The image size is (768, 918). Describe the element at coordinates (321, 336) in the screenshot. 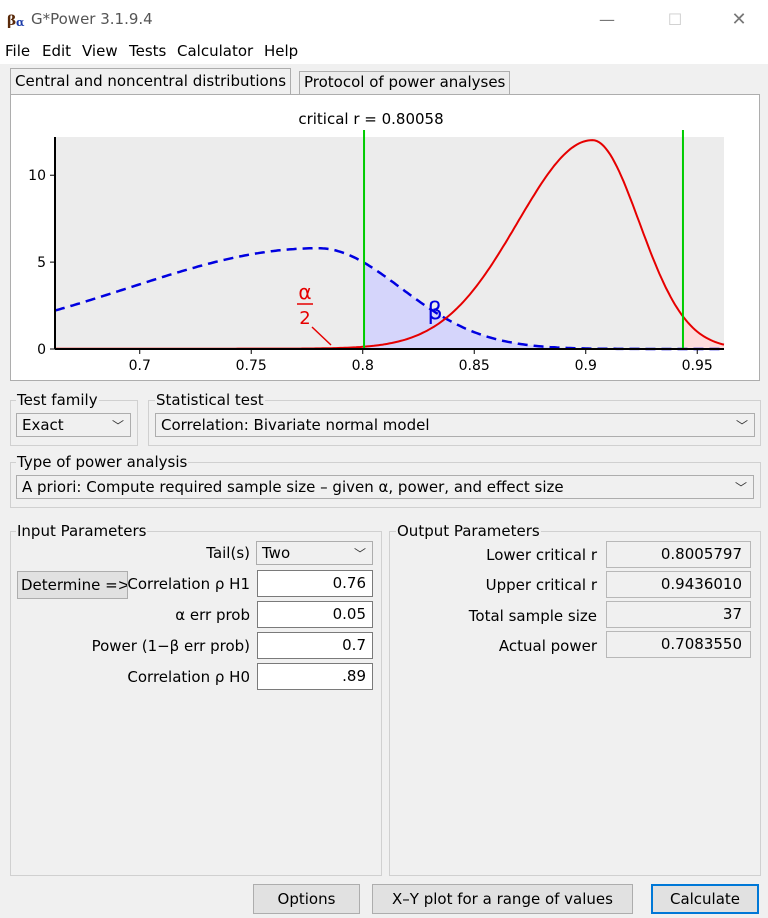

I see `alpha-pointer` at that location.